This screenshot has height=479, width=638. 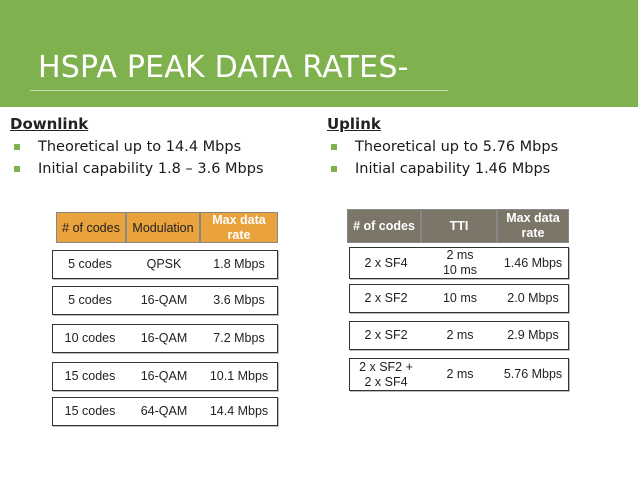 I want to click on table-header: # of codes TTI Max data rate, so click(x=458, y=226).